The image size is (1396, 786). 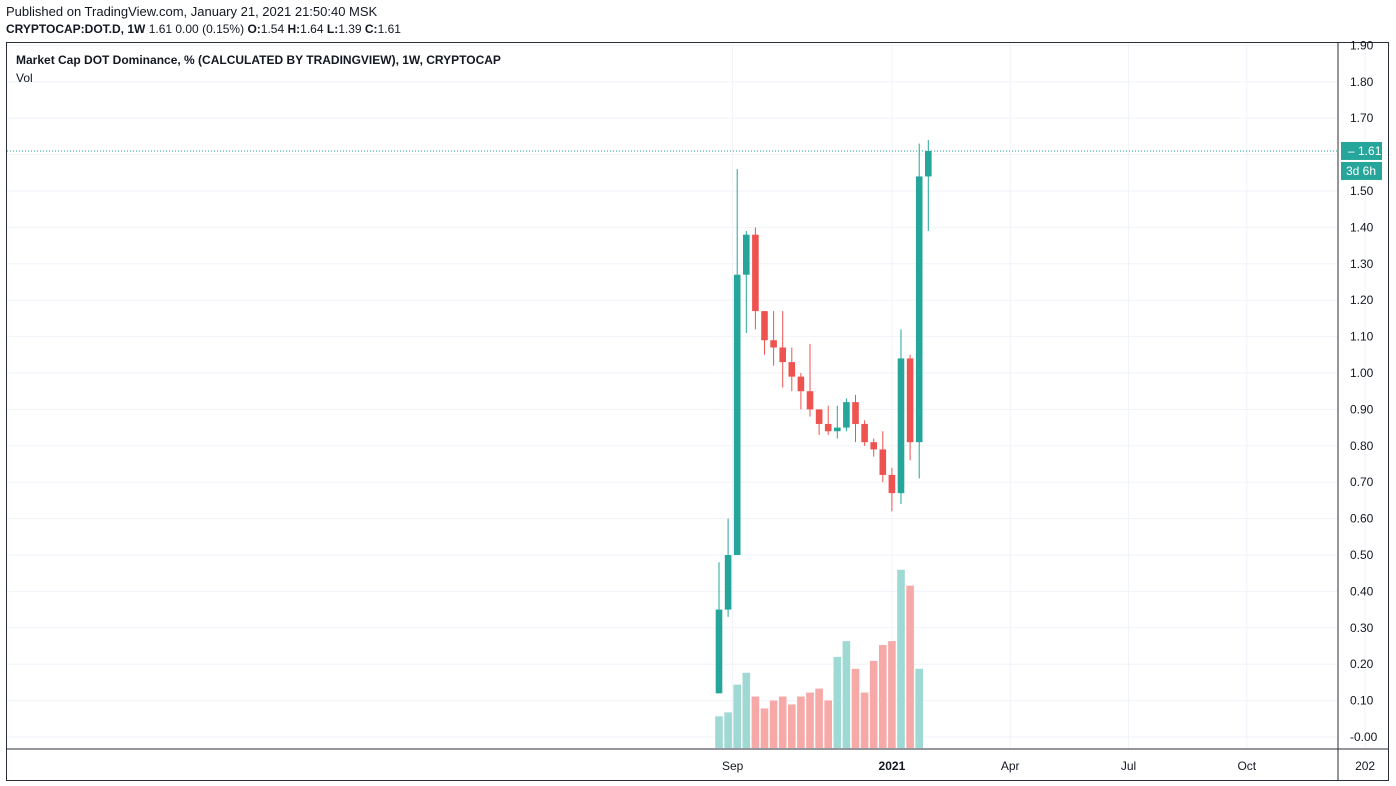 What do you see at coordinates (1246, 766) in the screenshot?
I see `x-tick-label: Oct` at bounding box center [1246, 766].